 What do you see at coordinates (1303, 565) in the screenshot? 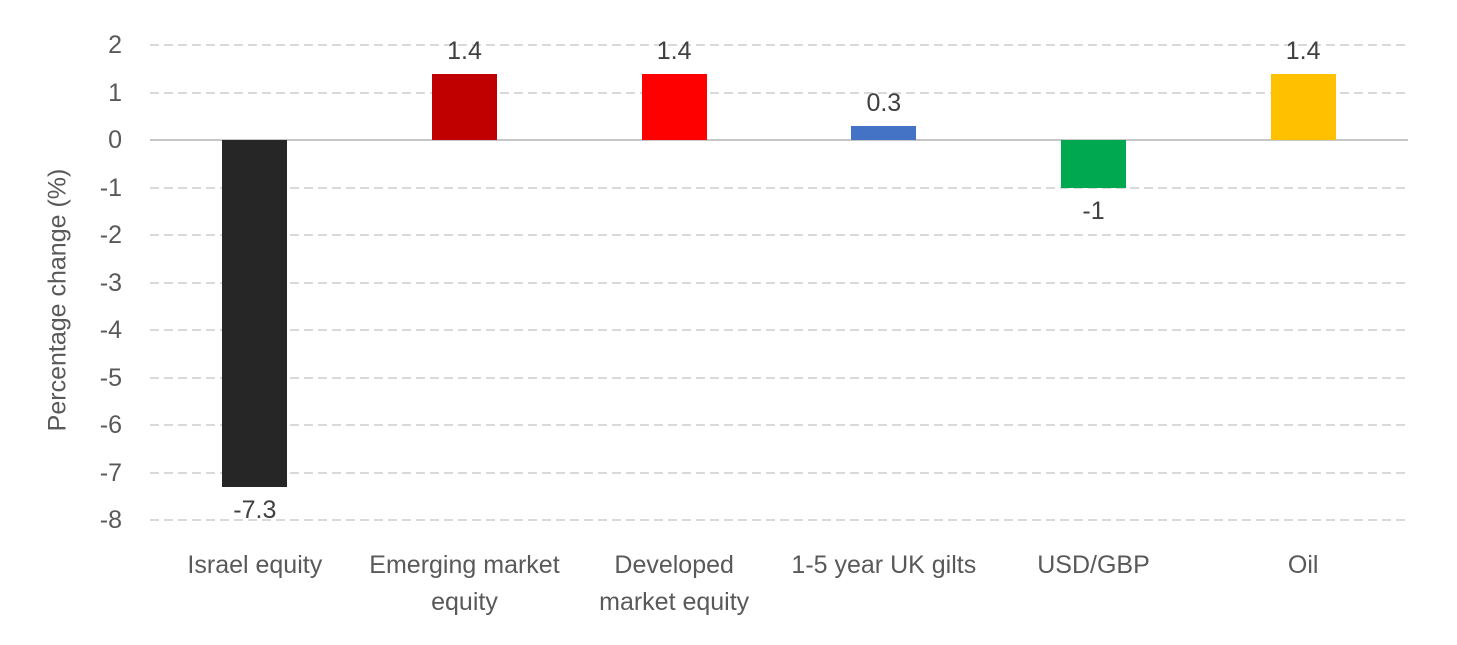
I see `category-label: Oil` at bounding box center [1303, 565].